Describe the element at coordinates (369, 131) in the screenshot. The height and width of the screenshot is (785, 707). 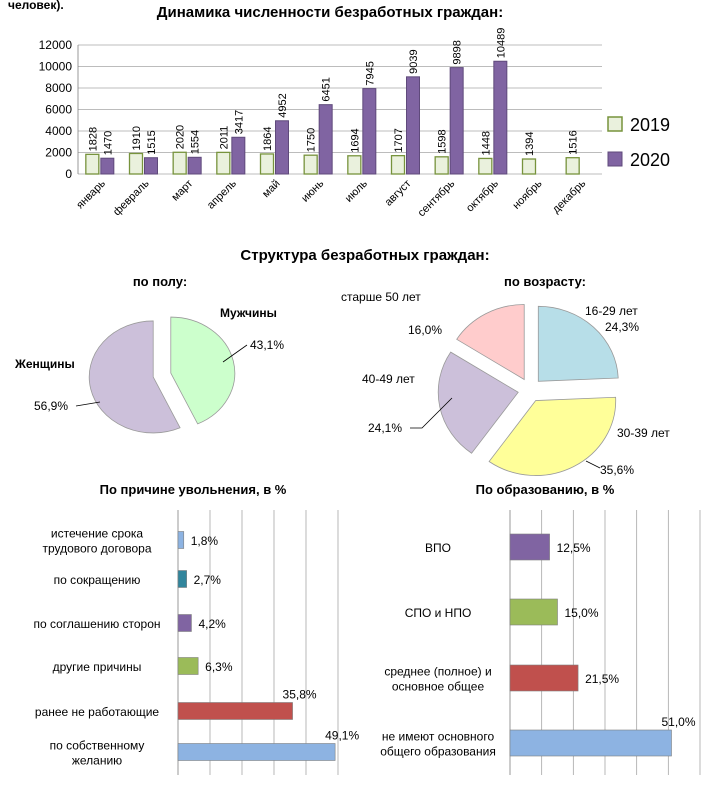
I see `bar-2020-июль` at that location.